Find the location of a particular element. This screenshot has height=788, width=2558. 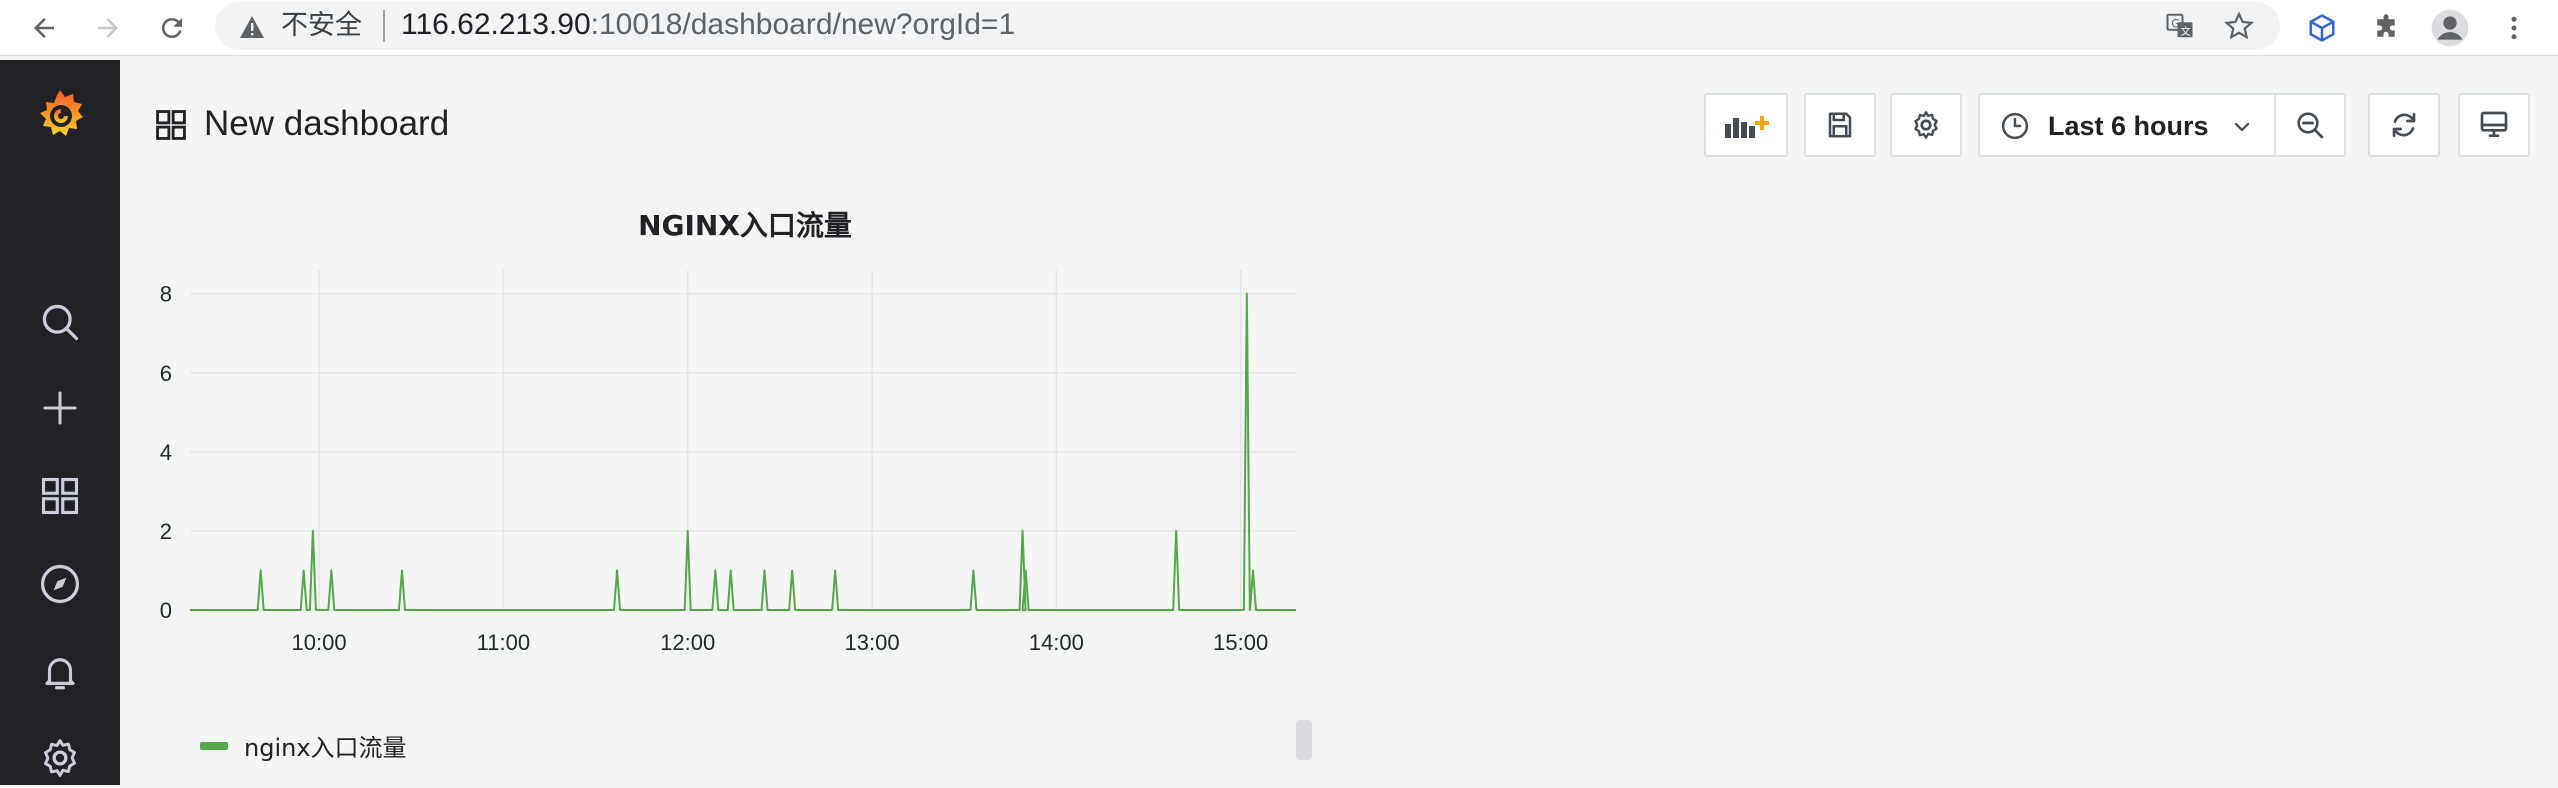

configuration-gear-icon is located at coordinates (60, 758).